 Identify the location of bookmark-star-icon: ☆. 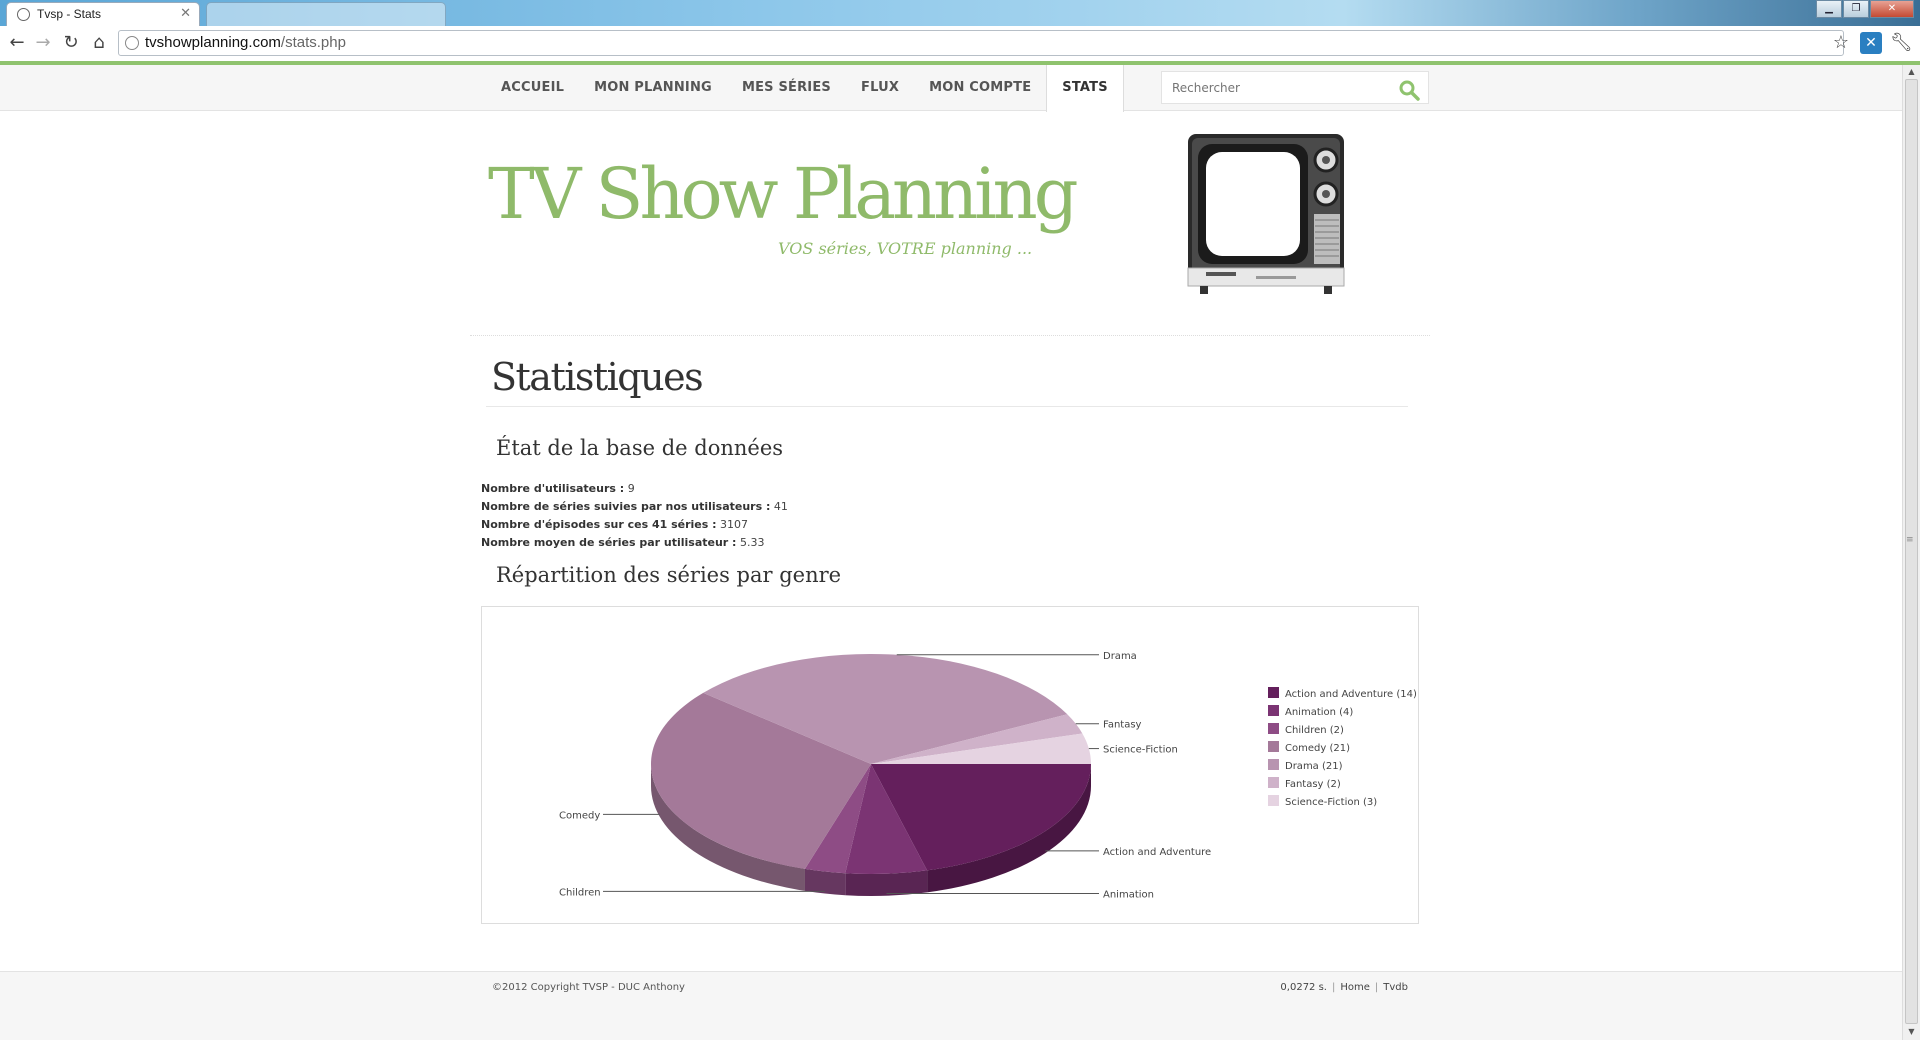
(1841, 42).